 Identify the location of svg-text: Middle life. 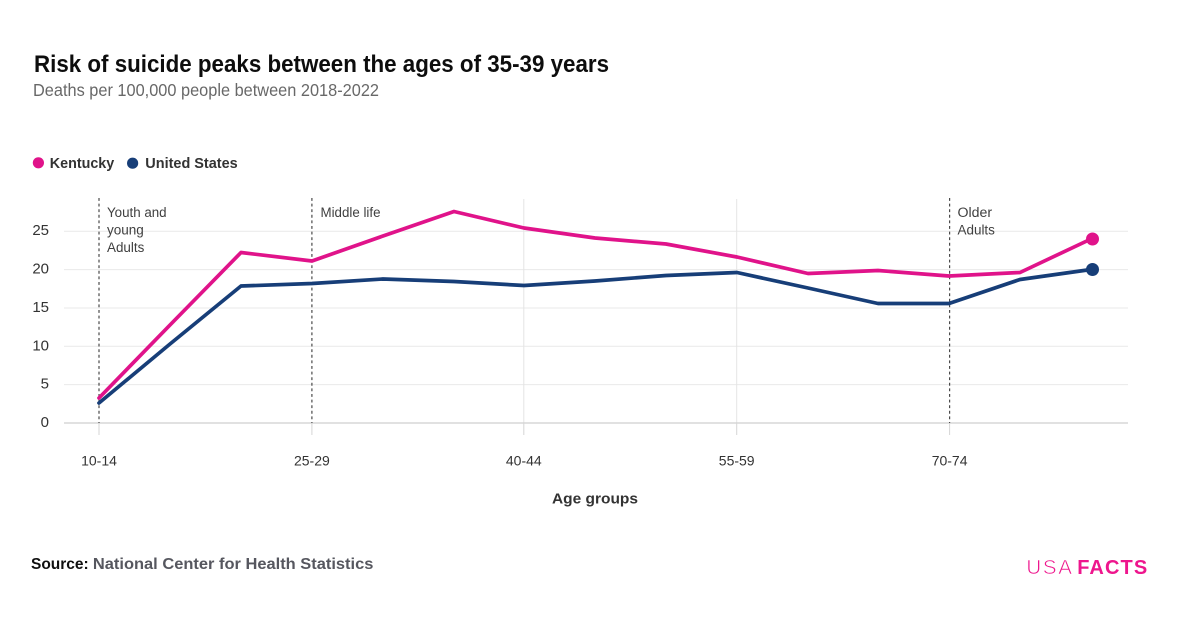
(351, 213).